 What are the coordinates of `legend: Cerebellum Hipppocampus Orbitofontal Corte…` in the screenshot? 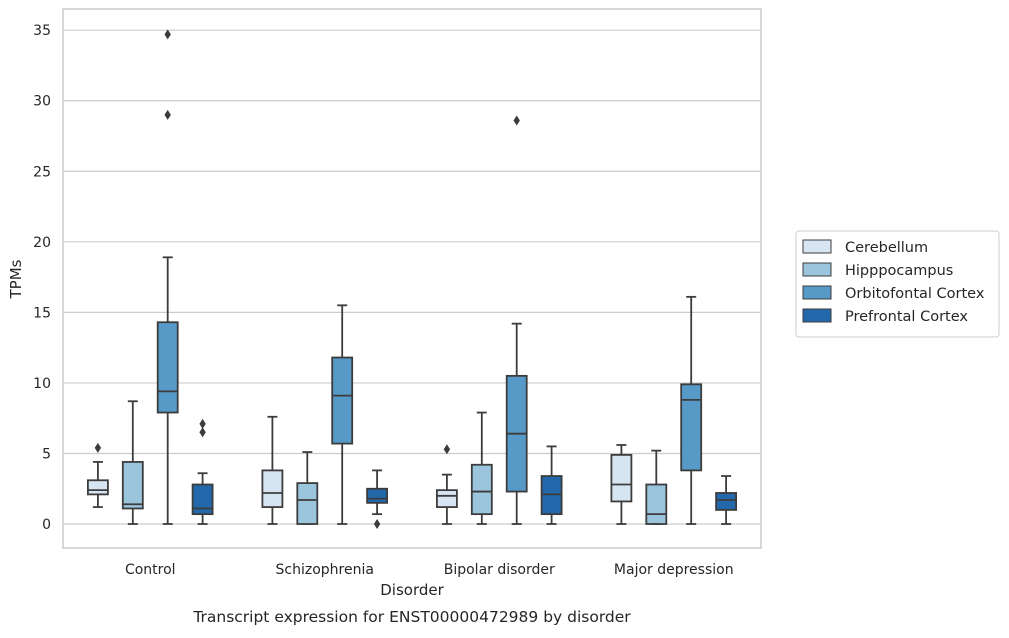 It's located at (897, 284).